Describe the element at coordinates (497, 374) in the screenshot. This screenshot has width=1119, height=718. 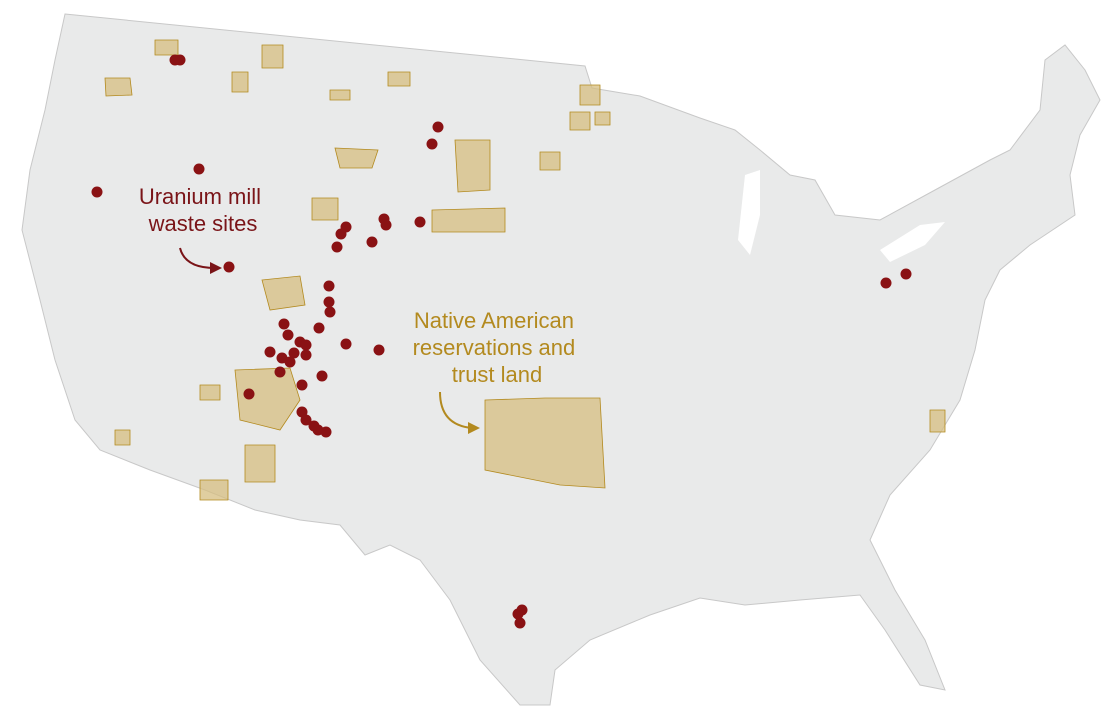
I see `label-line: trust land` at that location.